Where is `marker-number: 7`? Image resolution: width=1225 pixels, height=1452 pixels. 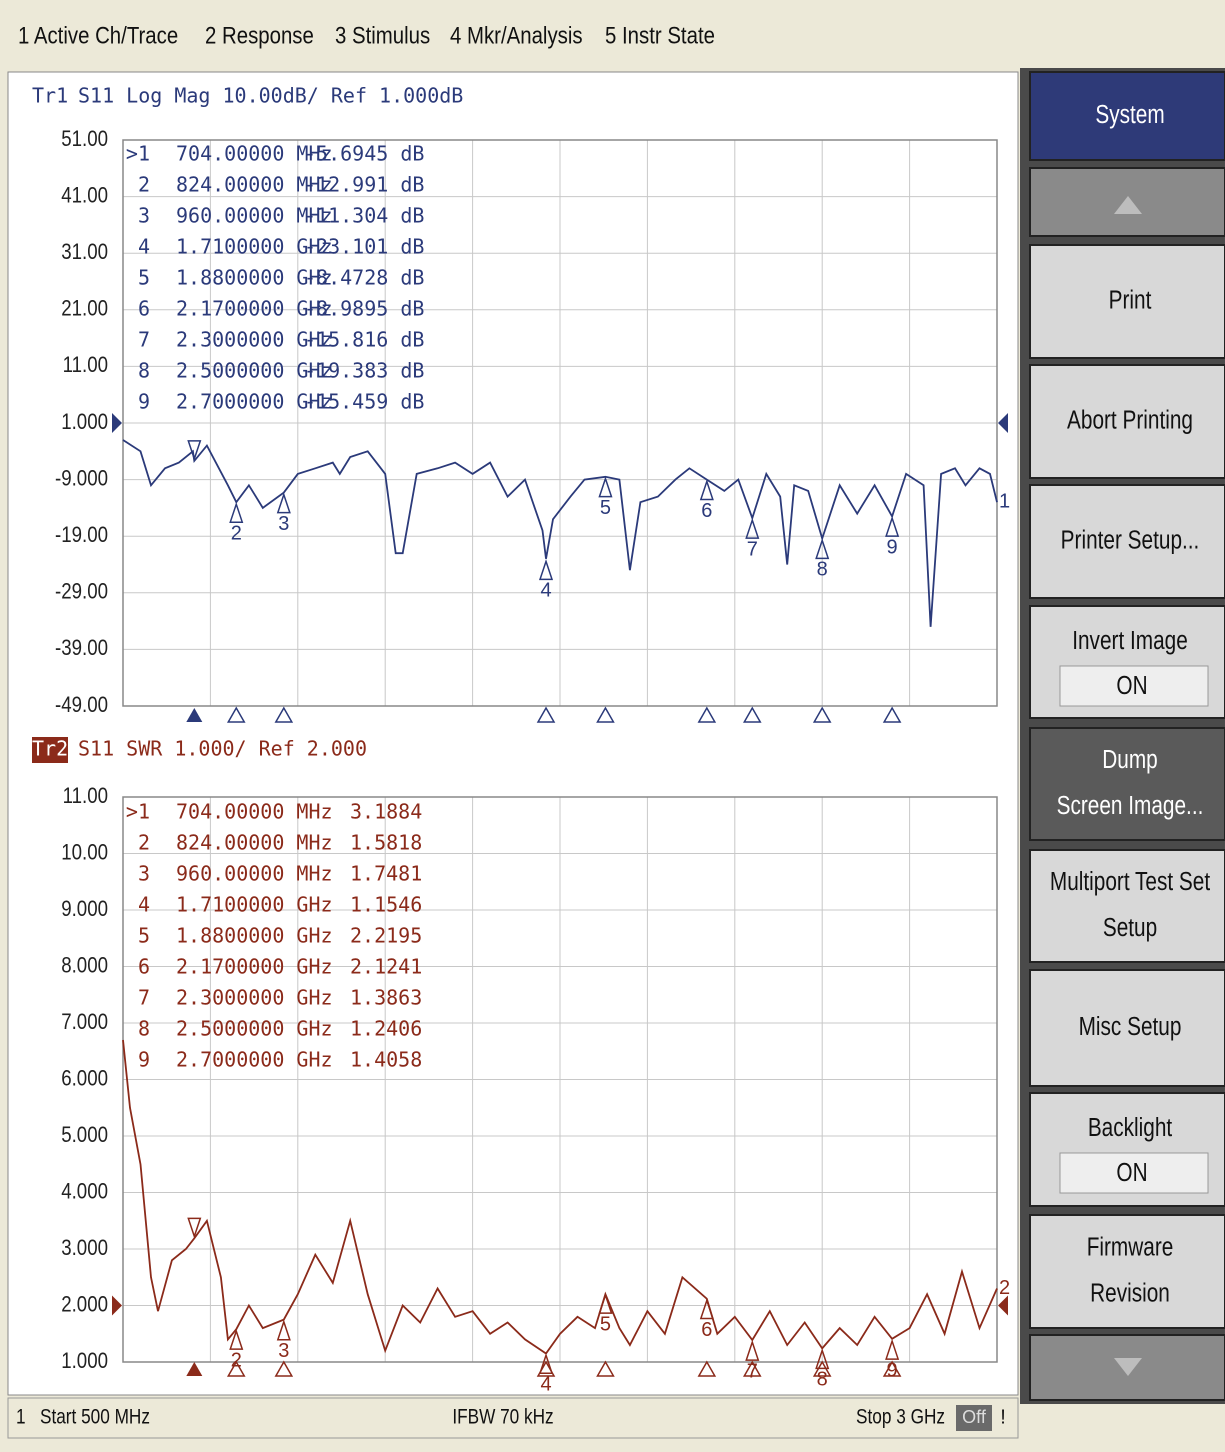
marker-number: 7 is located at coordinates (144, 998).